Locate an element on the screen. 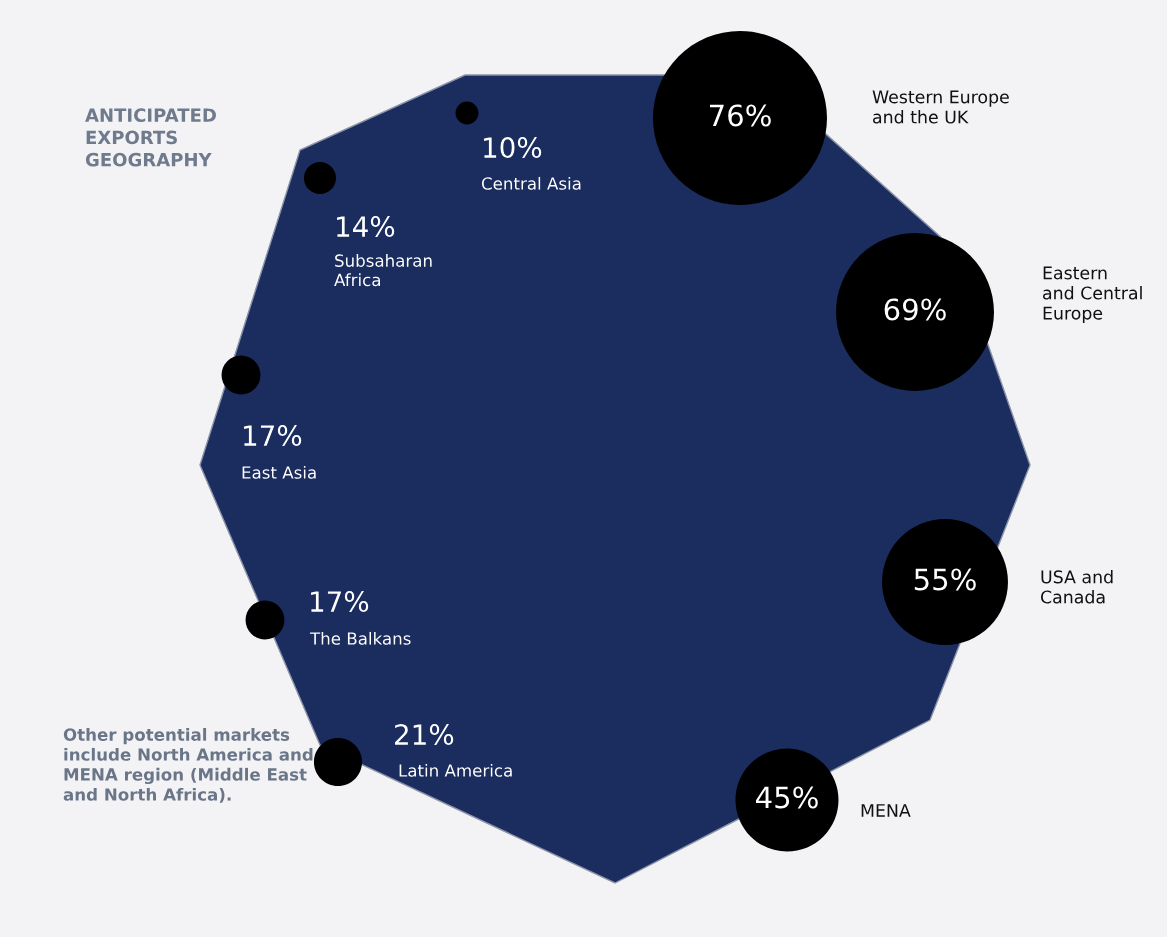 The height and width of the screenshot is (937, 1167). data-label: 14% is located at coordinates (366, 227).